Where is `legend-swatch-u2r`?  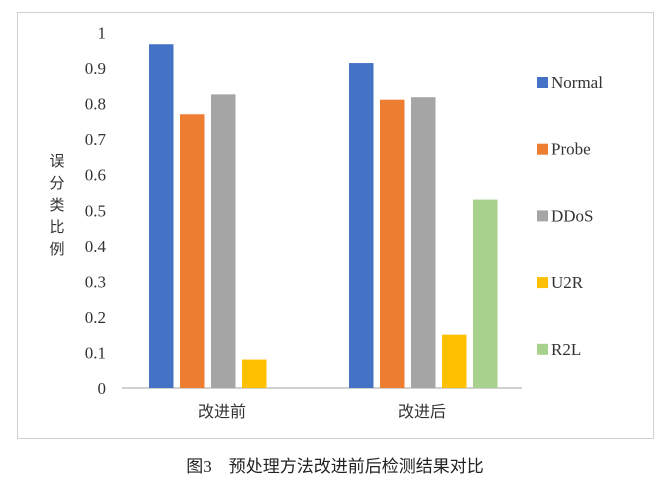 legend-swatch-u2r is located at coordinates (542, 283).